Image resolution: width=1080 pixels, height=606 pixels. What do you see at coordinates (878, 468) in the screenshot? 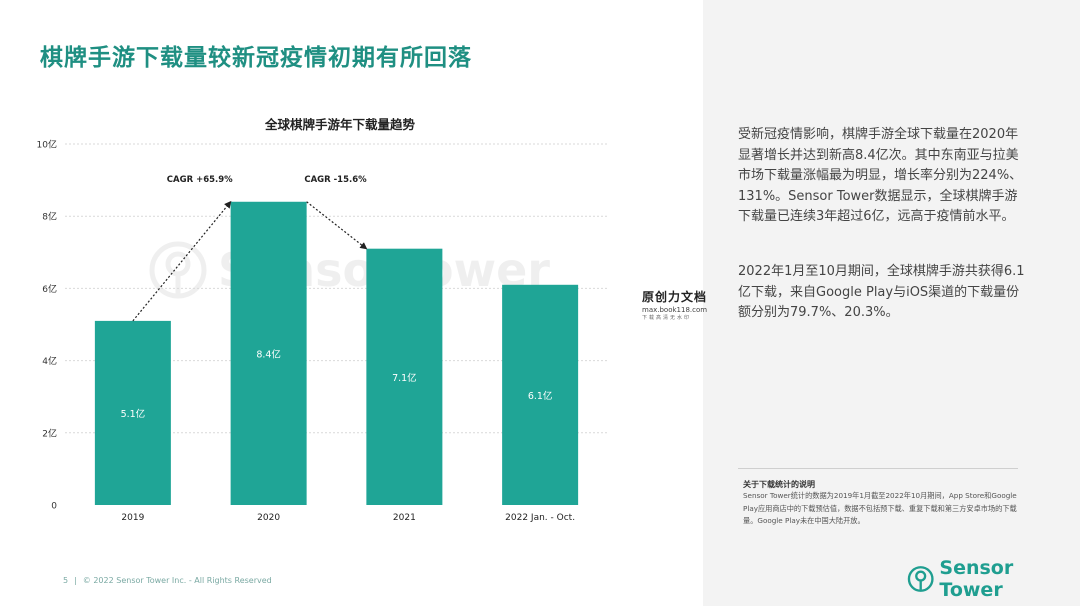
I see `note-divider` at bounding box center [878, 468].